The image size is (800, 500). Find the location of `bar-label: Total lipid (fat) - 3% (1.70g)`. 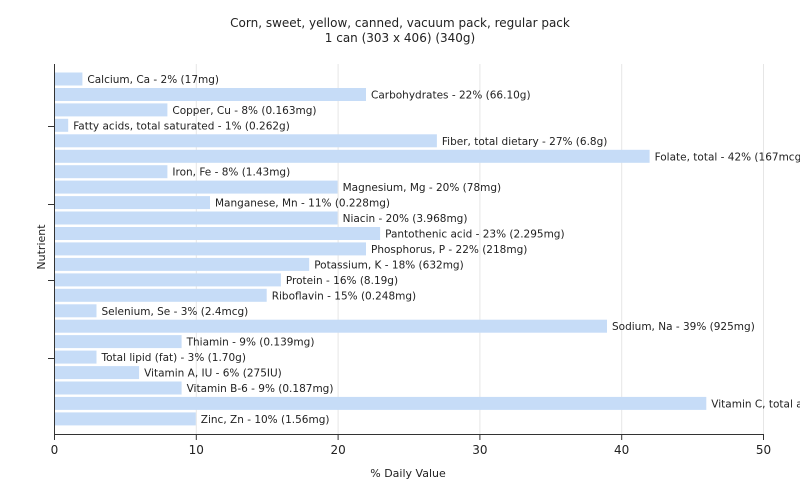

bar-label: Total lipid (fat) - 3% (1.70g) is located at coordinates (173, 358).